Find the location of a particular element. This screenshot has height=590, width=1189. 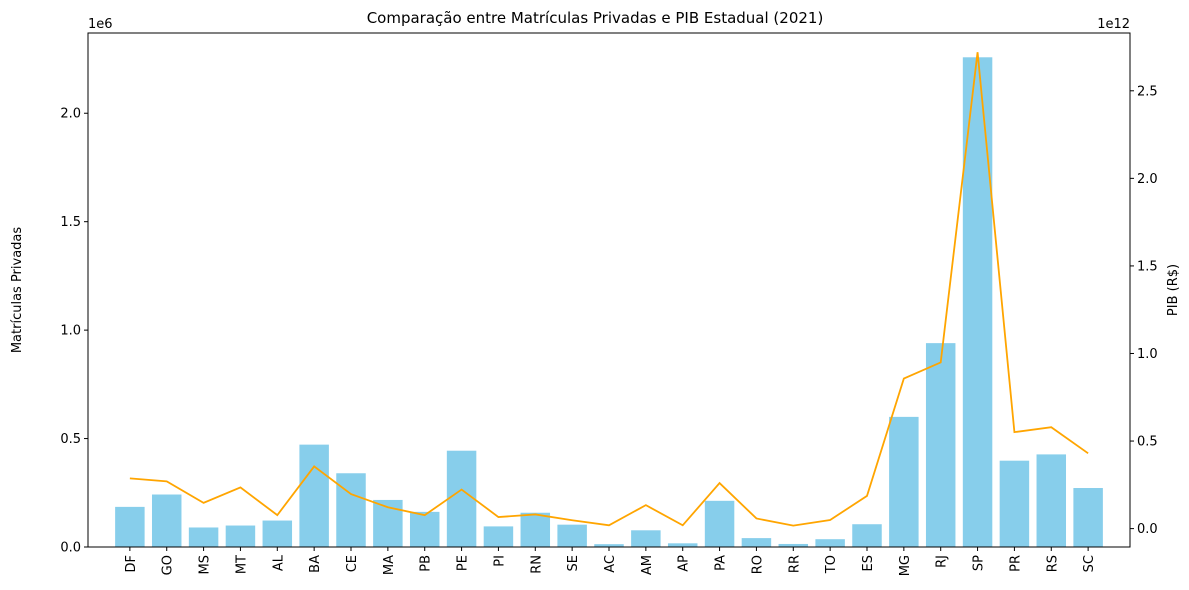

x-tick-label: PE is located at coordinates (463, 563).